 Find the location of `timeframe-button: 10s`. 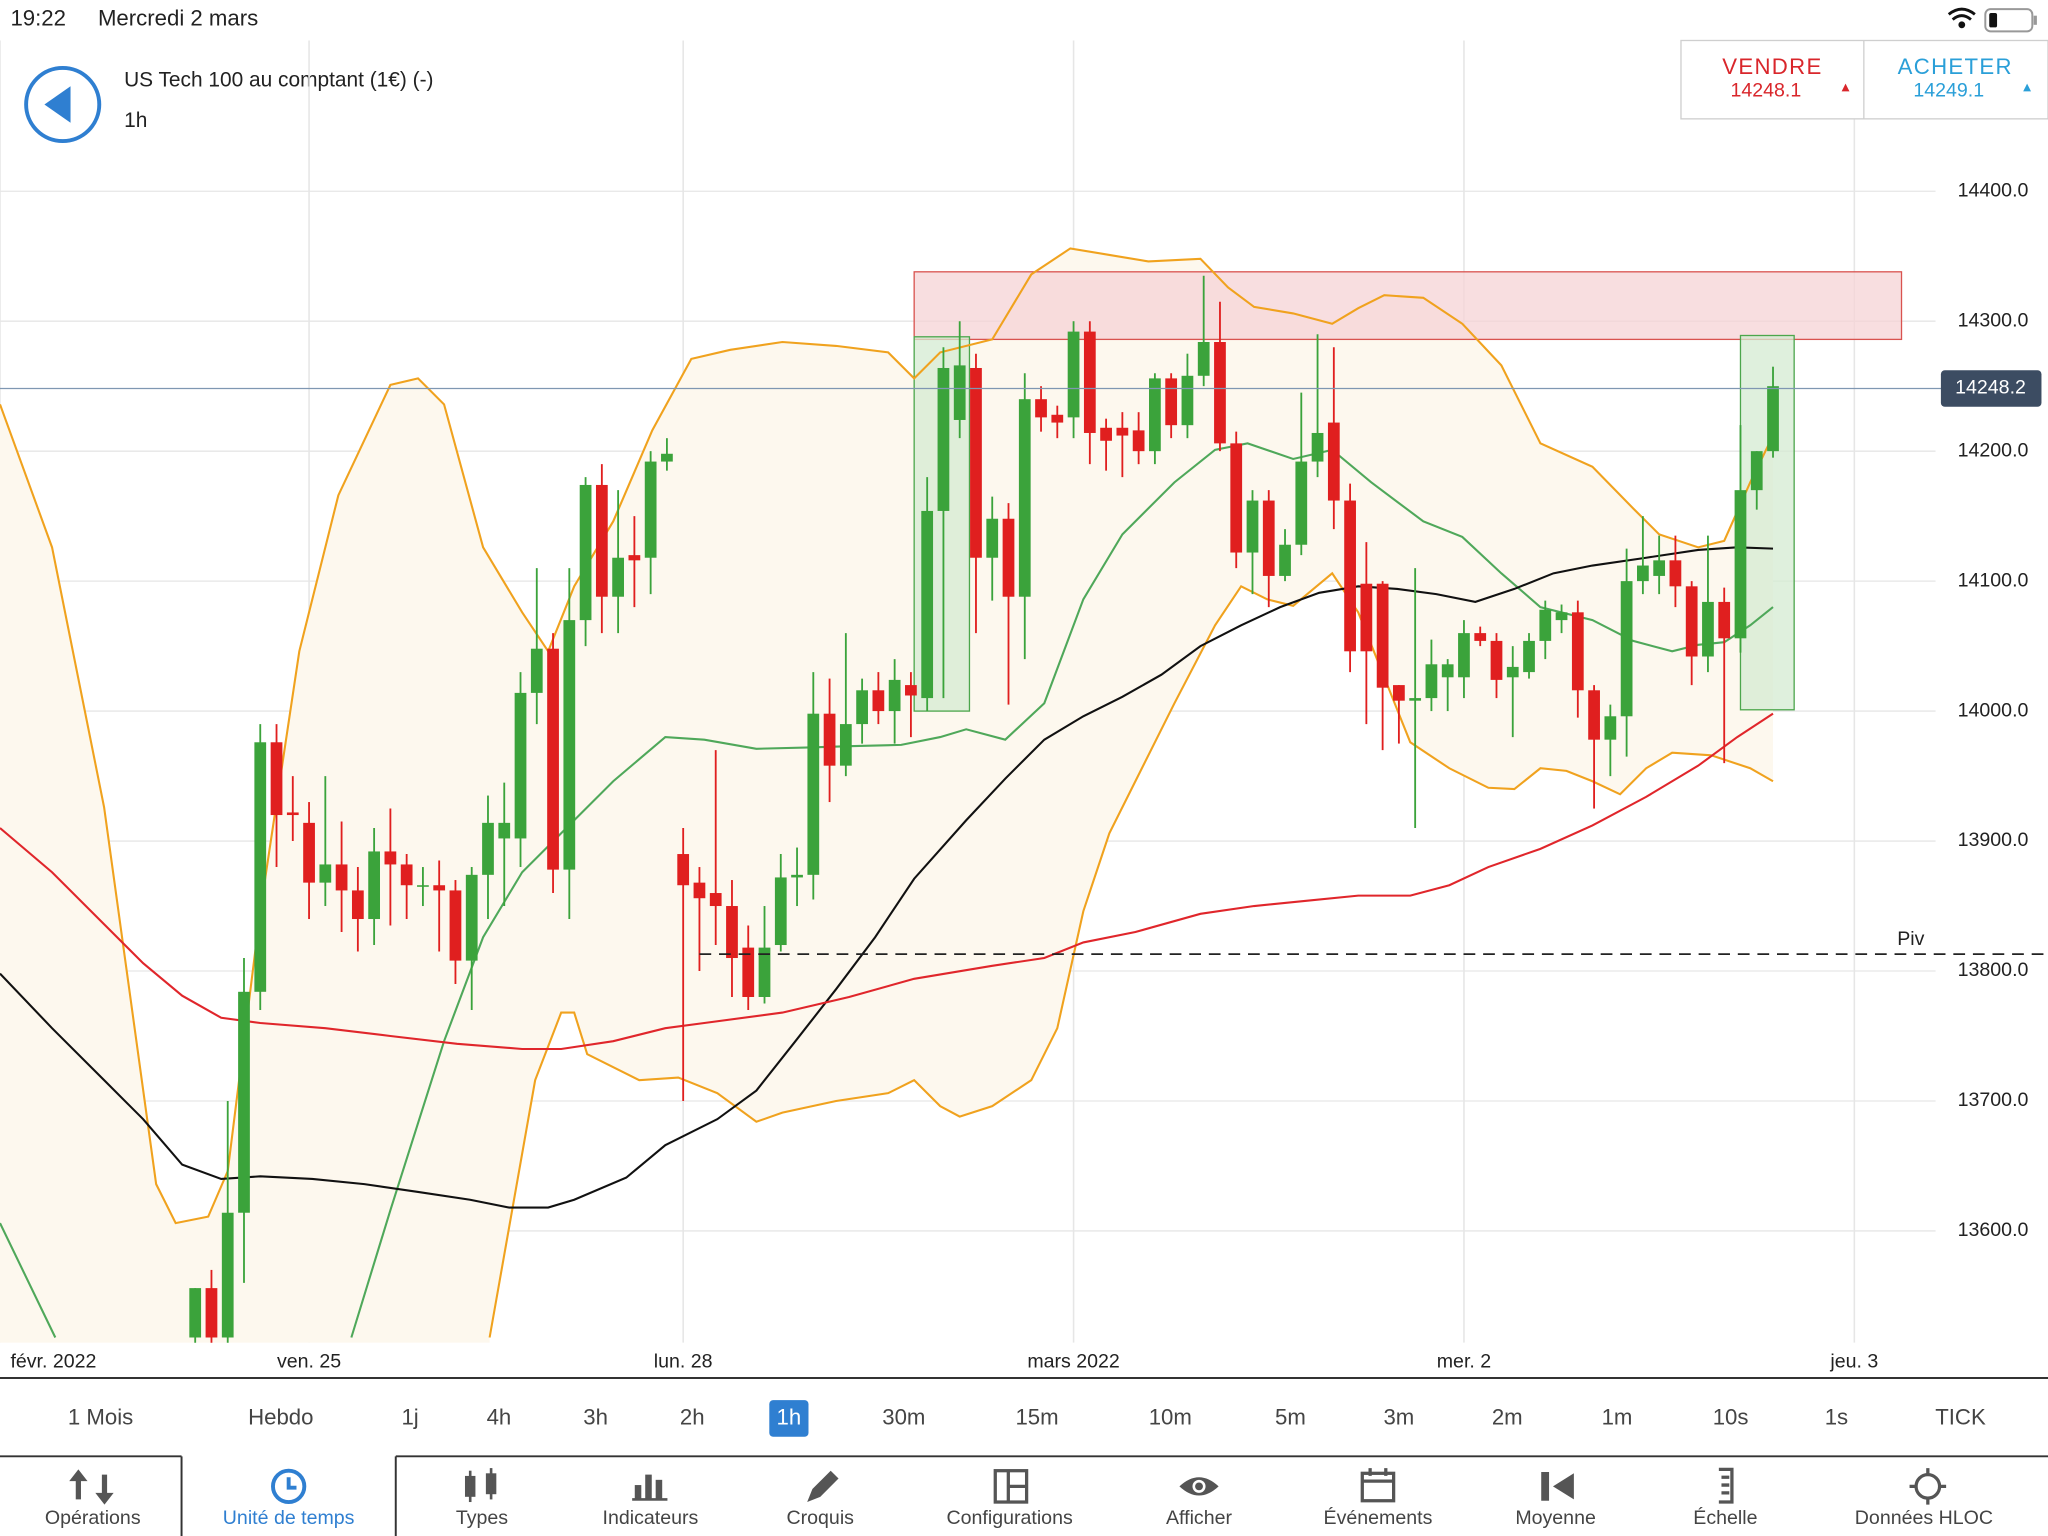

timeframe-button: 10s is located at coordinates (1731, 1416).